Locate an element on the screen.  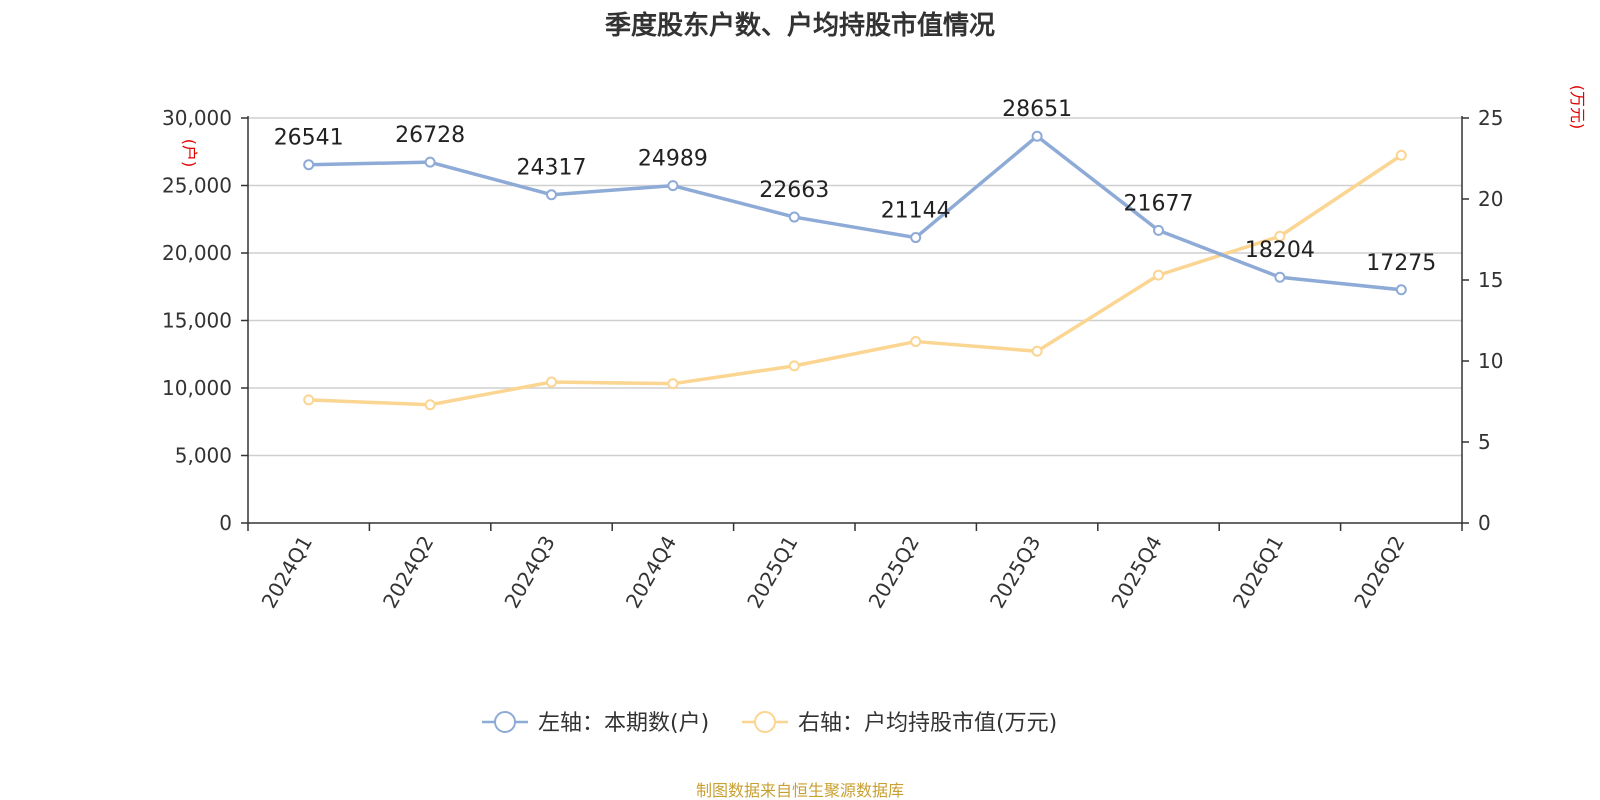
data-label: 22663 is located at coordinates (794, 190).